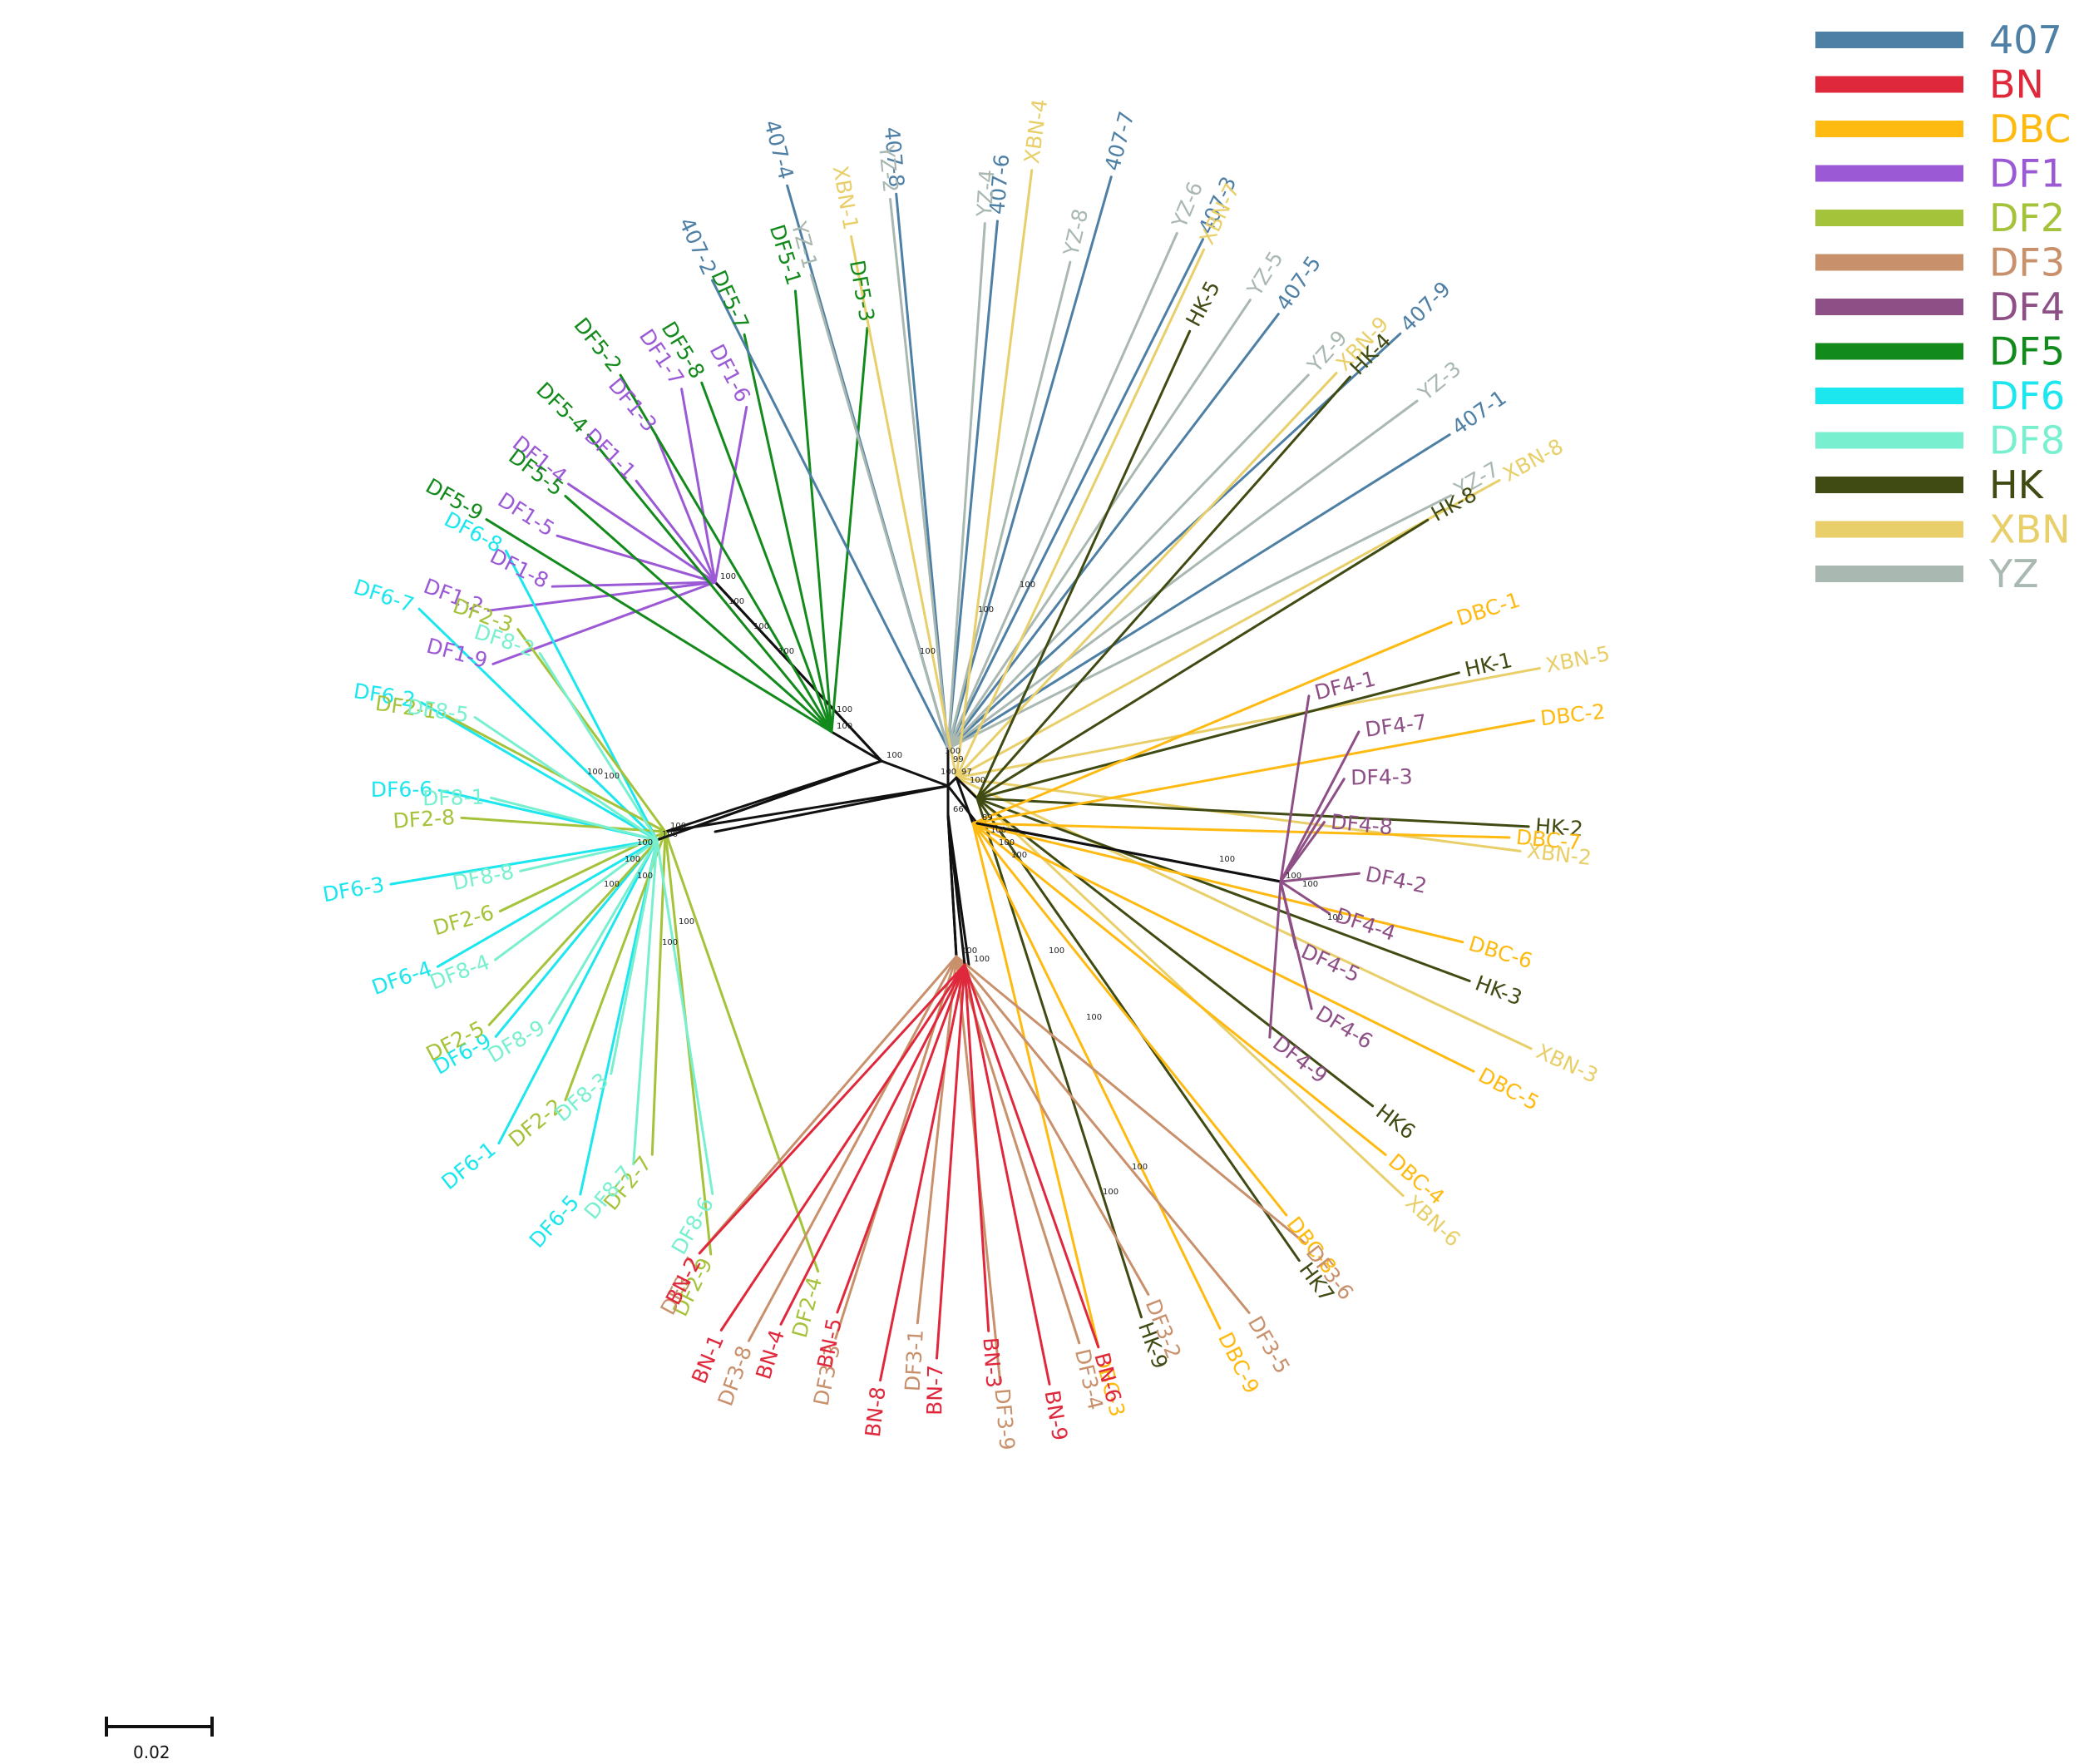 This screenshot has height=1764, width=2079. What do you see at coordinates (484, 877) in the screenshot?
I see `leaf-label-DF8-8: DF8-8` at bounding box center [484, 877].